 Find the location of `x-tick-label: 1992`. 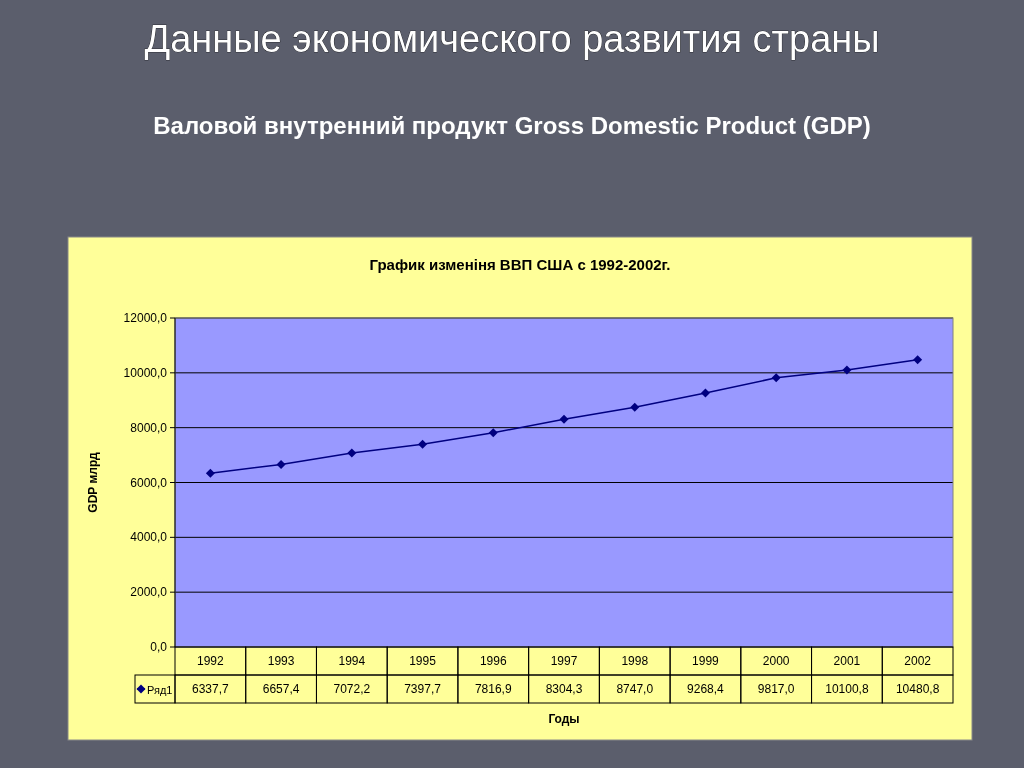

x-tick-label: 1992 is located at coordinates (211, 661).